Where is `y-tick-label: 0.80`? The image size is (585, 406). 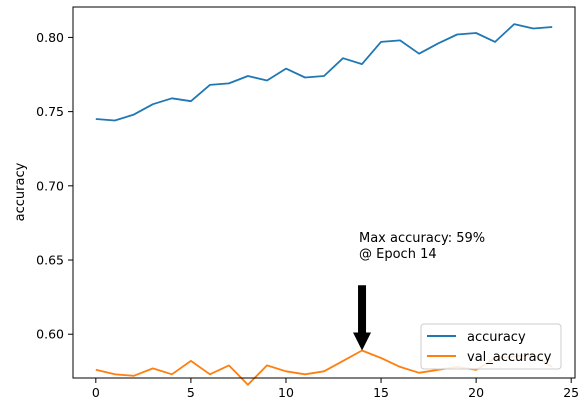
y-tick-label: 0.80 is located at coordinates (50, 37).